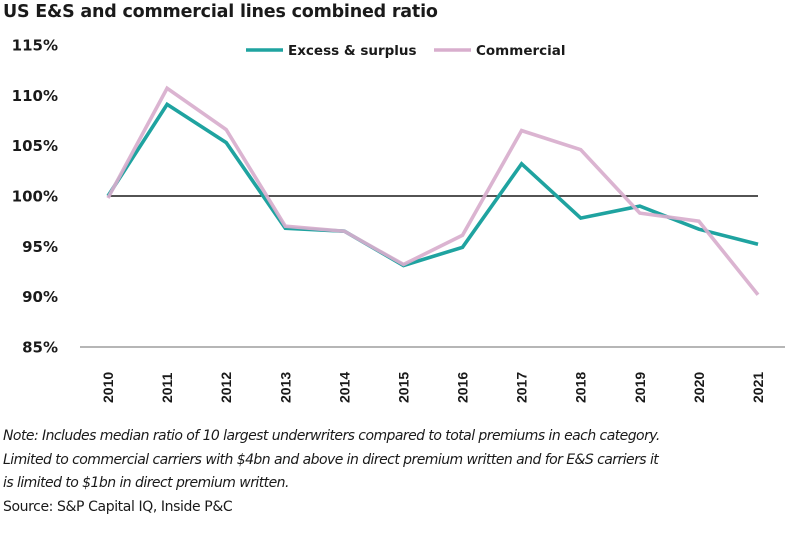 The width and height of the screenshot is (800, 535). Describe the element at coordinates (403, 387) in the screenshot. I see `x-tick-label: 2015` at that location.